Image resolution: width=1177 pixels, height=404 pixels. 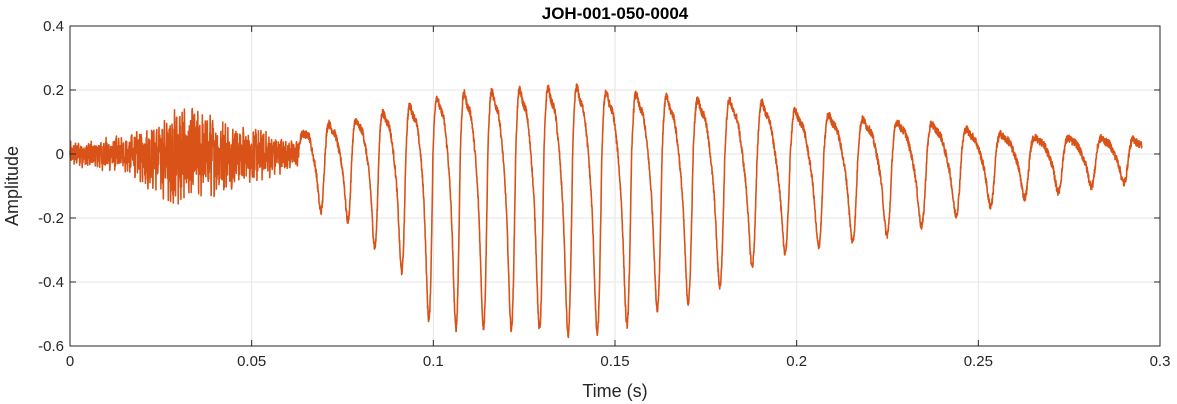 What do you see at coordinates (614, 361) in the screenshot?
I see `x-tick-label: 0.15` at bounding box center [614, 361].